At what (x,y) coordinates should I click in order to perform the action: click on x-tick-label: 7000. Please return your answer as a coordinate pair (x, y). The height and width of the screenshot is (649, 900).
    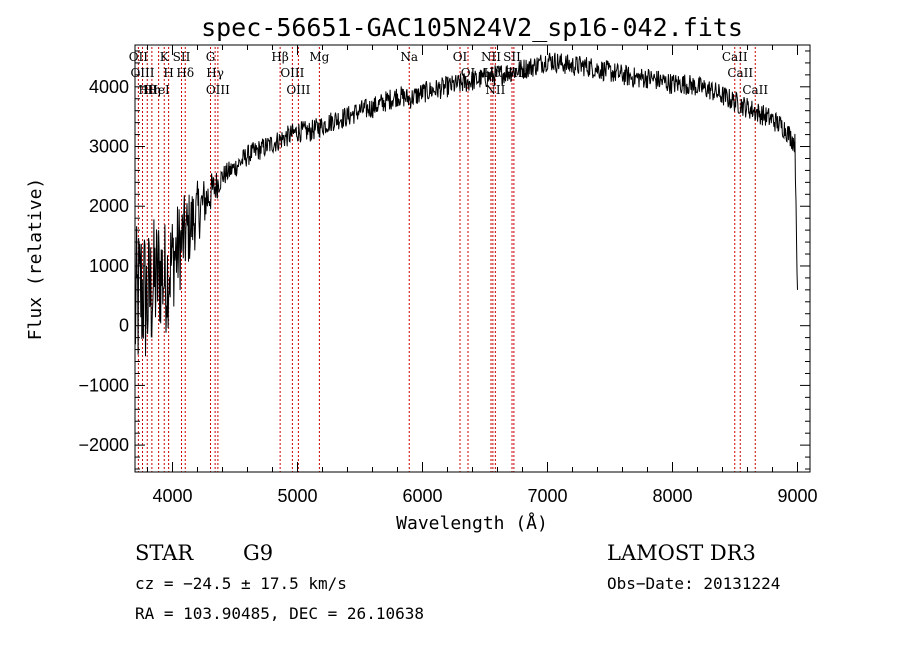
    Looking at the image, I should click on (547, 496).